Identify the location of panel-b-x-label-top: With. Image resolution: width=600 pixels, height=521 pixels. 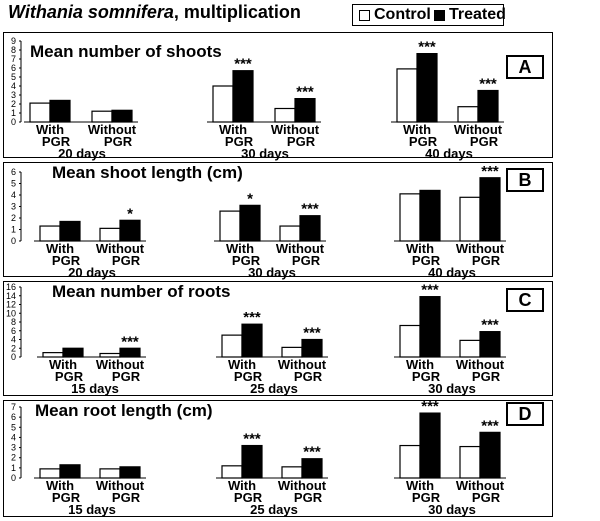
(60, 248).